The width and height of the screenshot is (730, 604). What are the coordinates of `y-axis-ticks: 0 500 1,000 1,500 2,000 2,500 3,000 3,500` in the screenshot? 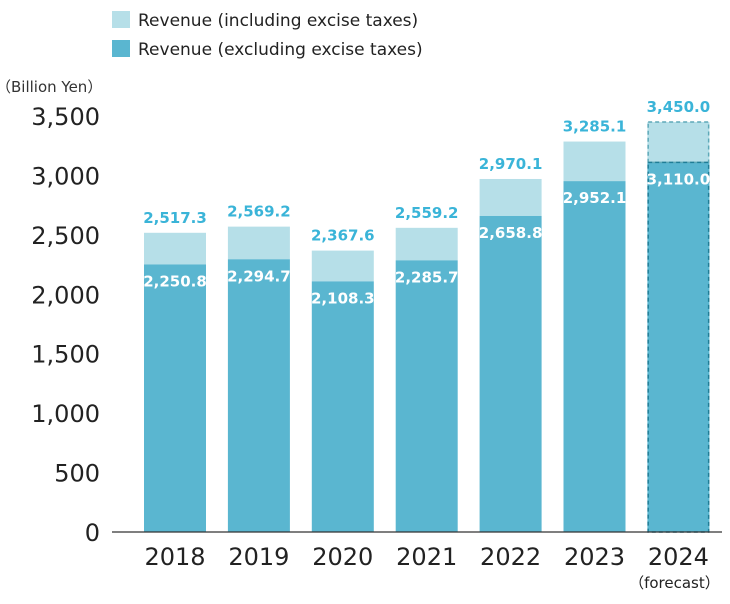 It's located at (65, 325).